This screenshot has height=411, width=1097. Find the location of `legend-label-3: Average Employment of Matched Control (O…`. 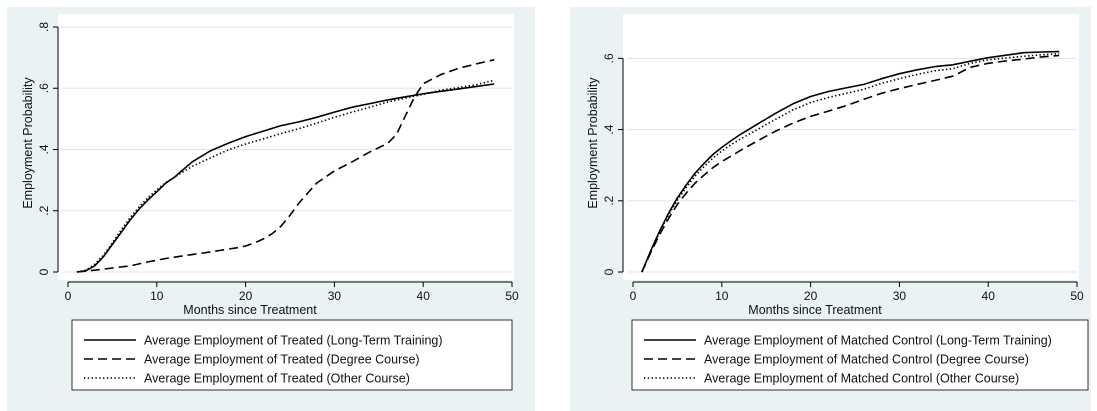

legend-label-3: Average Employment of Matched Control (O… is located at coordinates (861, 379).